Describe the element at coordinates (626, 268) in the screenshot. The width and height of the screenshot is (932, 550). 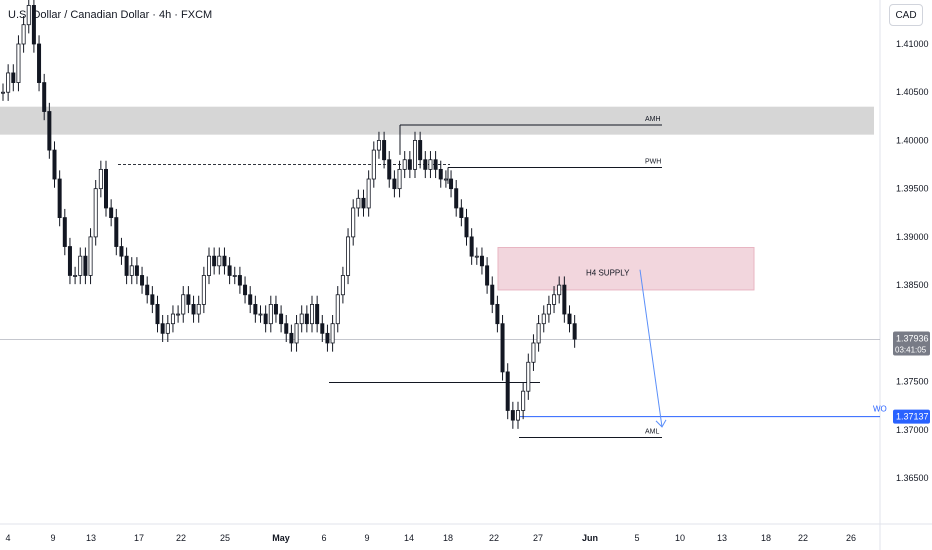
I see `h4-supply-zone` at that location.